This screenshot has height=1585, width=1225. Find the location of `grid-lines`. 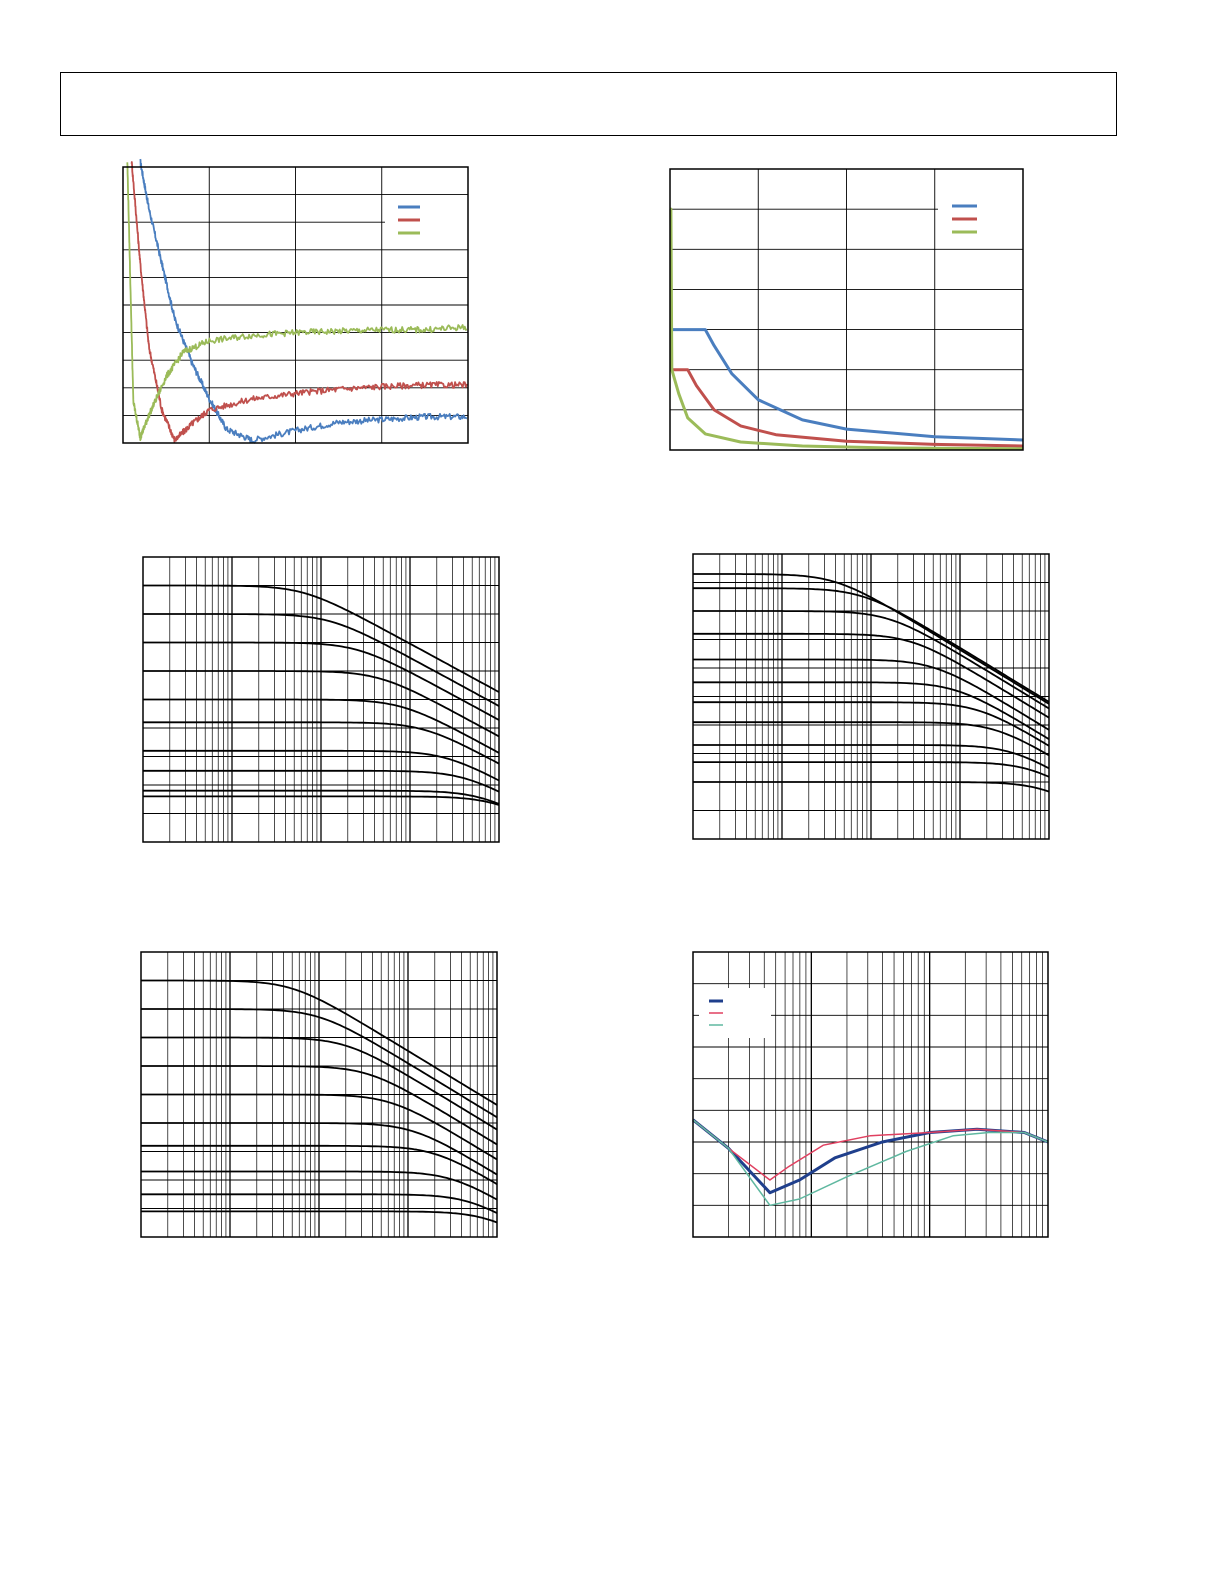

grid-lines is located at coordinates (870, 1094).